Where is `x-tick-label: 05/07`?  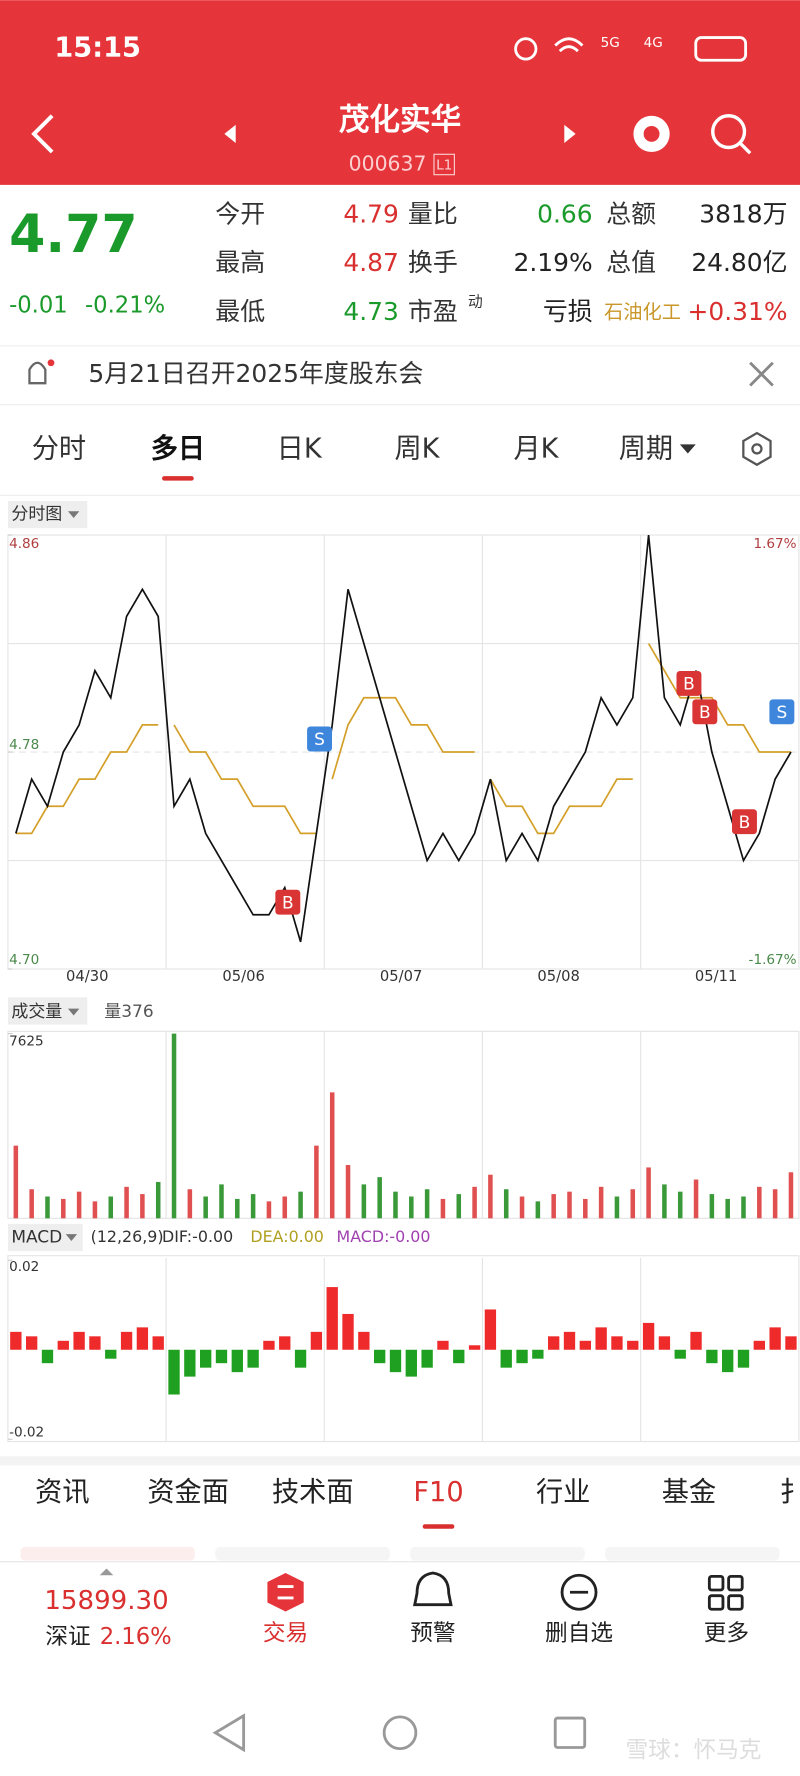
x-tick-label: 05/07 is located at coordinates (401, 976).